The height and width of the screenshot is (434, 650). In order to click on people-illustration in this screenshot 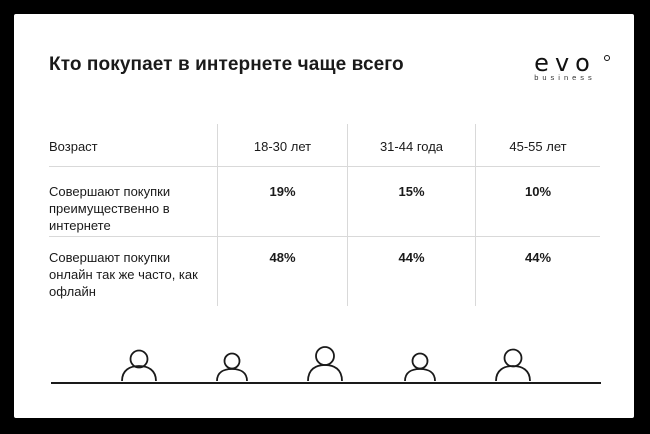, I will do `click(324, 364)`.